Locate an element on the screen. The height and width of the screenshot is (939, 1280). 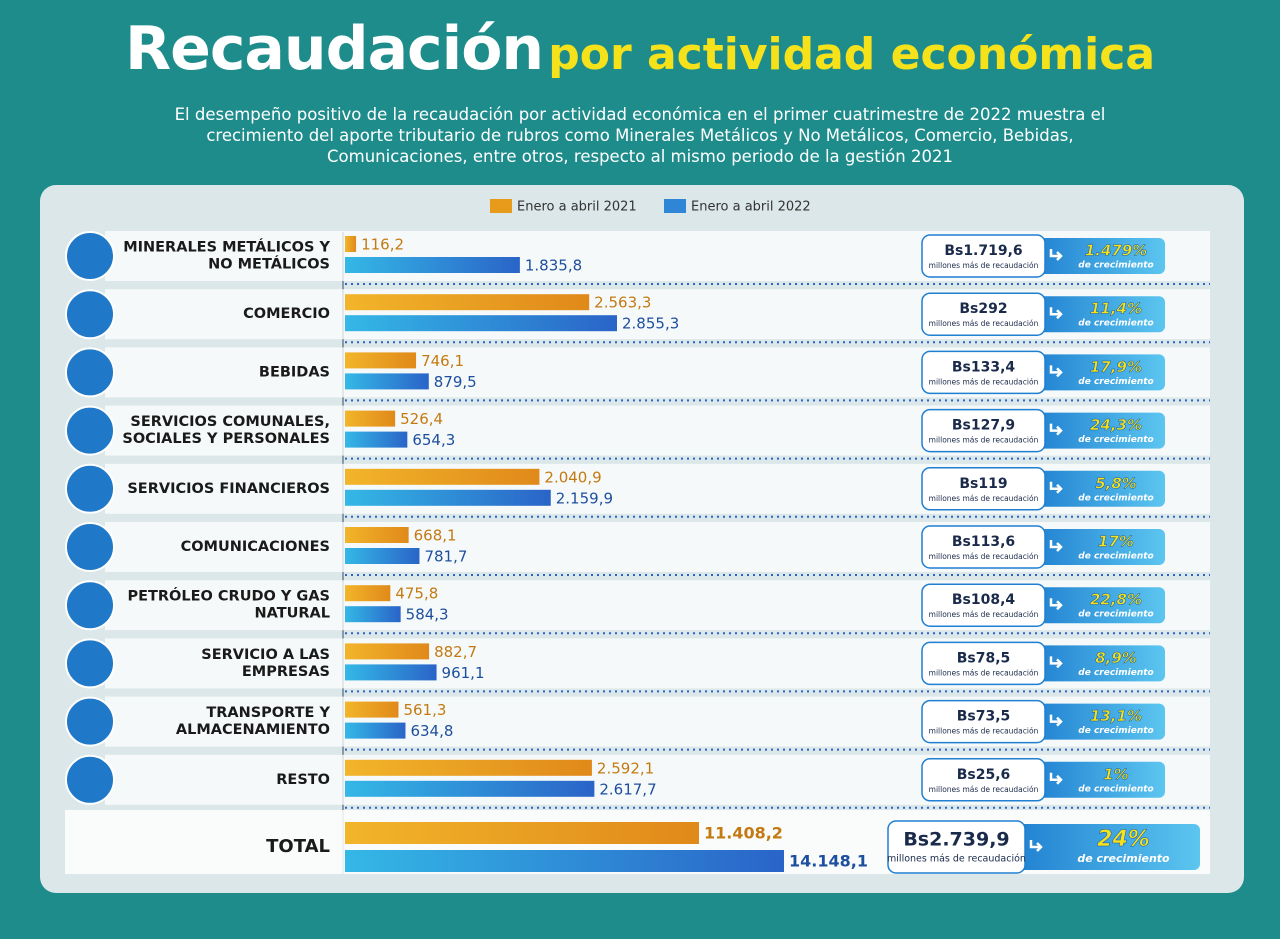
value-label: 2.592,1 is located at coordinates (625, 768).